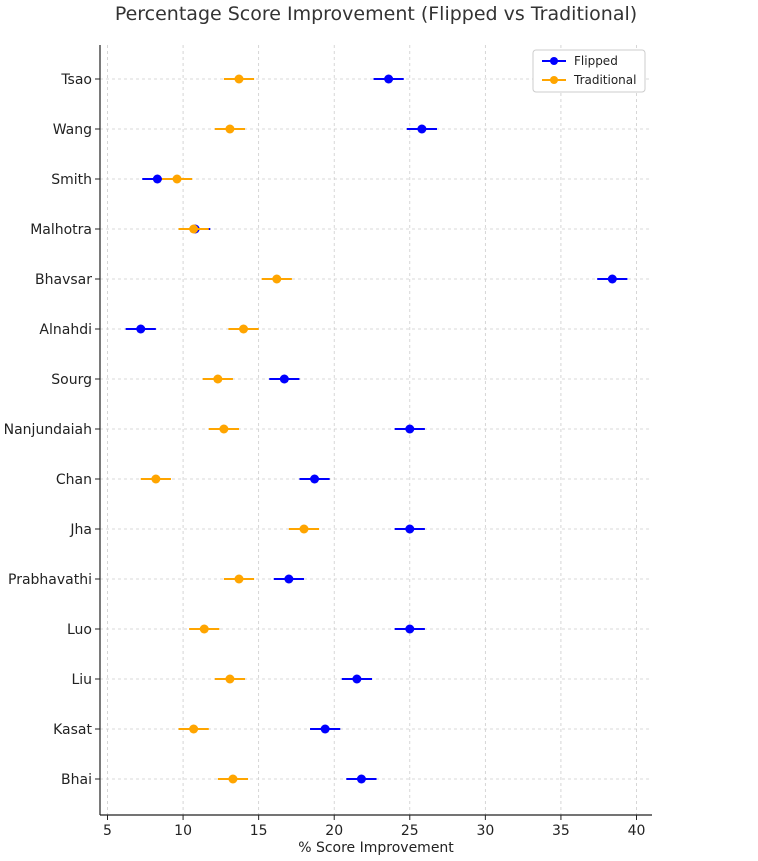  What do you see at coordinates (72, 730) in the screenshot?
I see `y-tick-label: Kasat` at bounding box center [72, 730].